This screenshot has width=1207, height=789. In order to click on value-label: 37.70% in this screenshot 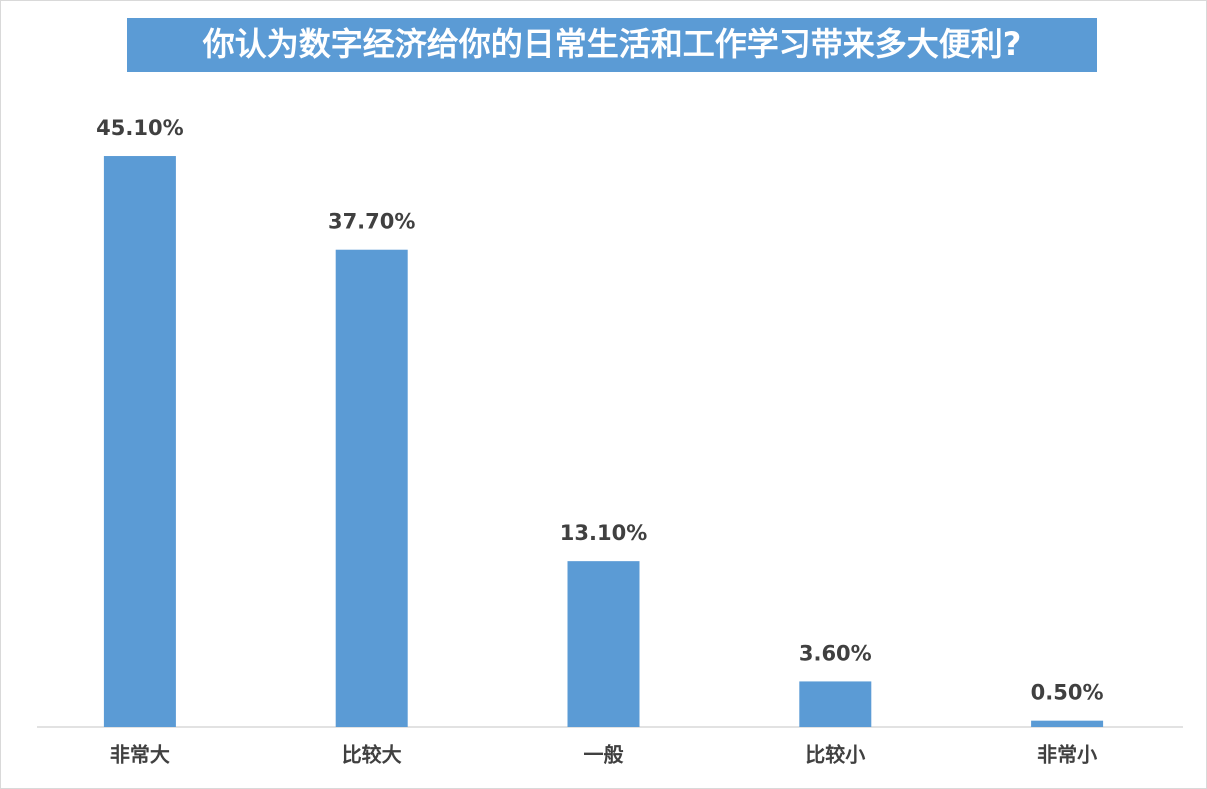, I will do `click(371, 222)`.